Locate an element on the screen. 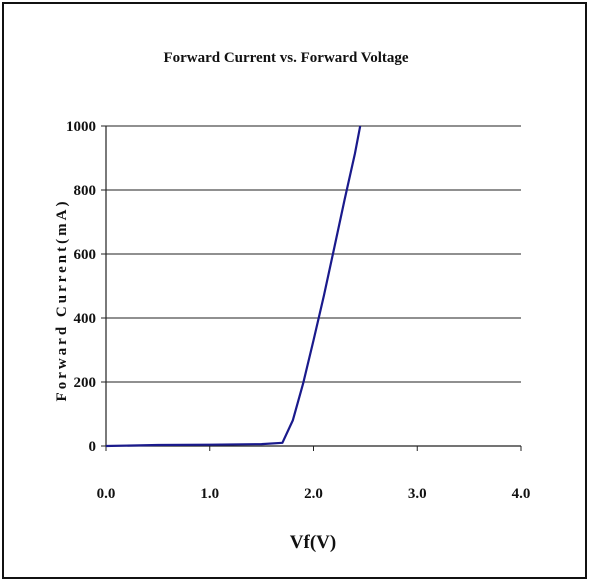 The height and width of the screenshot is (583, 592). x-axis-label: Vf(V) is located at coordinates (313, 542).